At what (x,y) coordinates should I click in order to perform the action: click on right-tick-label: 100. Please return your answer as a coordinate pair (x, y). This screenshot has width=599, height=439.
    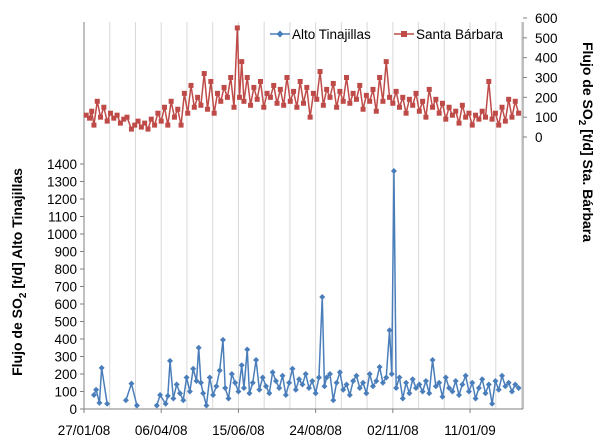
    Looking at the image, I should click on (546, 117).